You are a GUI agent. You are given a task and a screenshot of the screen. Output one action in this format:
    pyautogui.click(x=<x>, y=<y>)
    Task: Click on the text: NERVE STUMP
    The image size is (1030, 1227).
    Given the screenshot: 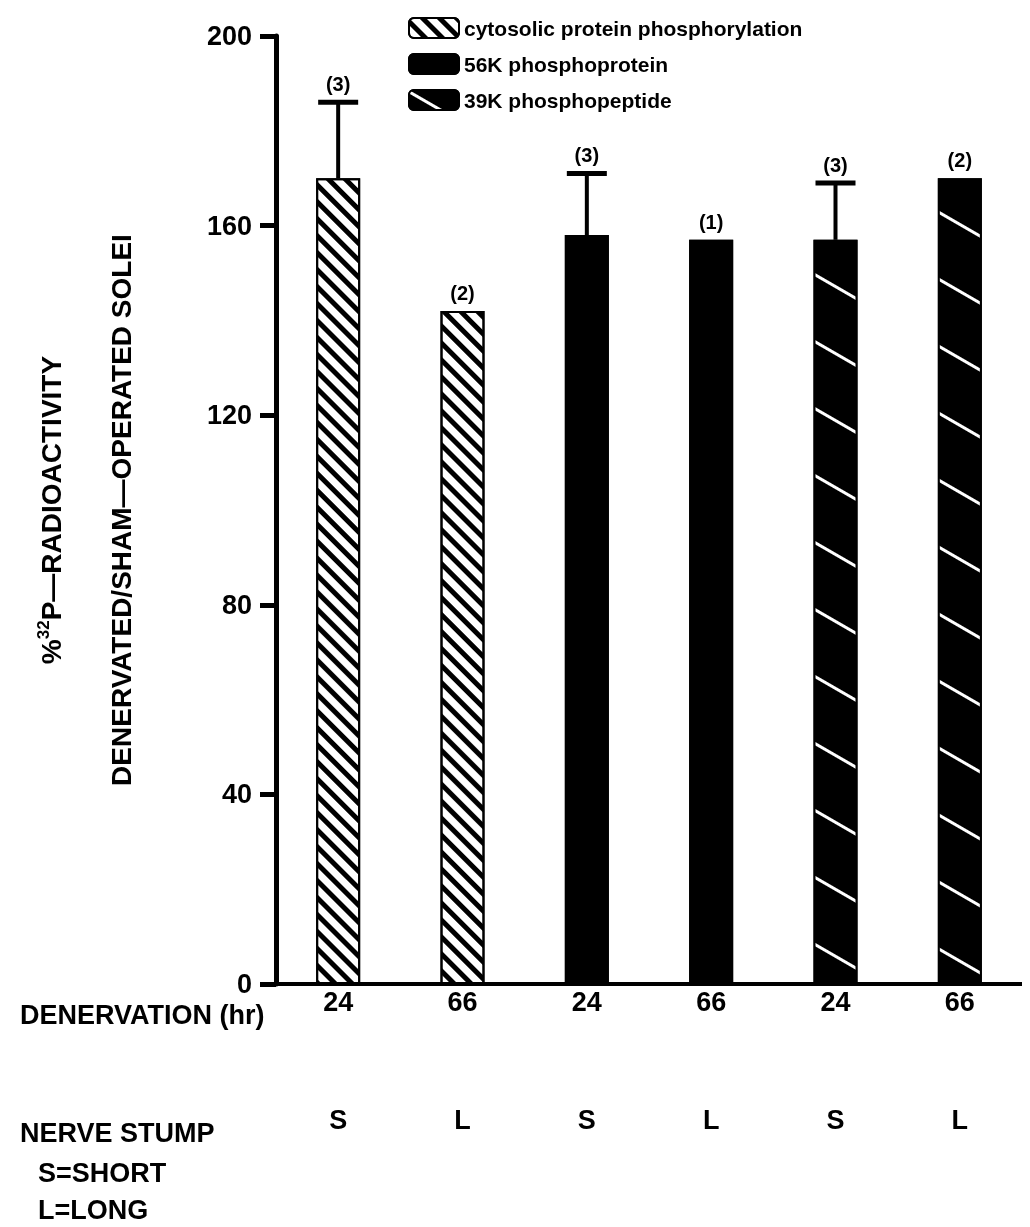 What is the action you would take?
    pyautogui.click(x=117, y=1132)
    